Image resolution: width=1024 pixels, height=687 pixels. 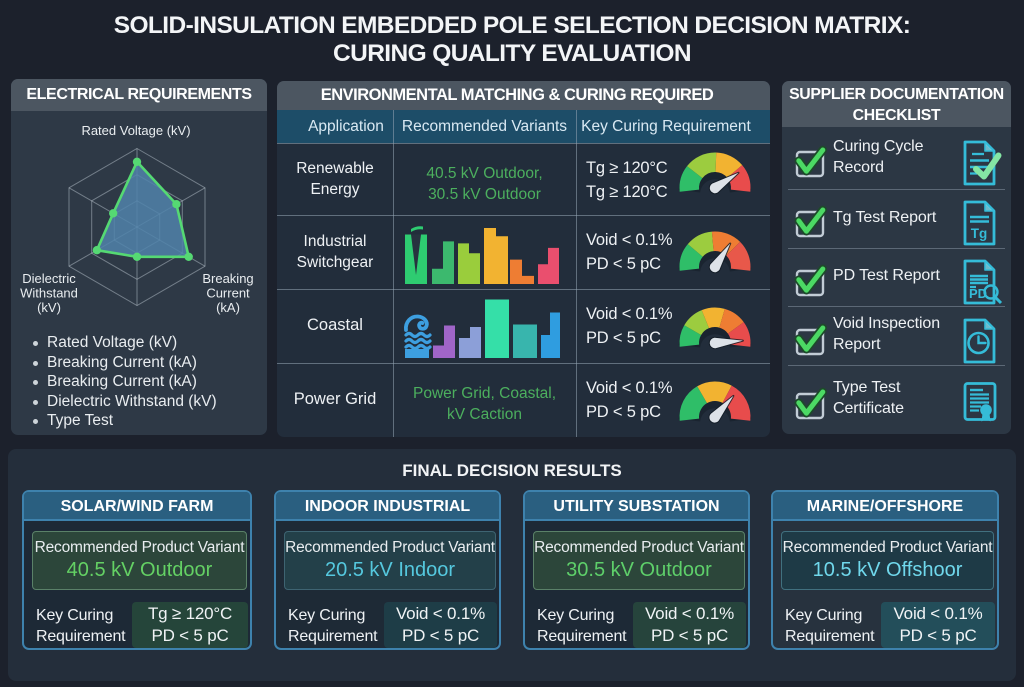 What do you see at coordinates (979, 233) in the screenshot?
I see `svg-text: Tg` at bounding box center [979, 233].